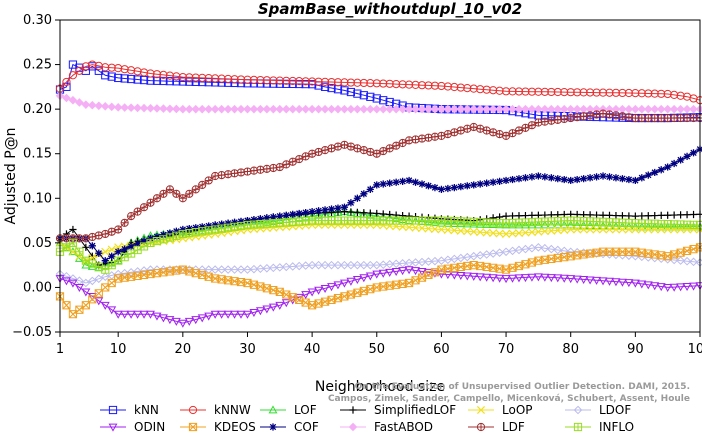 The image size is (702, 434). I want to click on y-axis: −0.05 0.00 0.05 0.10 0.15 0.20 0.25 0.30, so click(36, 176).